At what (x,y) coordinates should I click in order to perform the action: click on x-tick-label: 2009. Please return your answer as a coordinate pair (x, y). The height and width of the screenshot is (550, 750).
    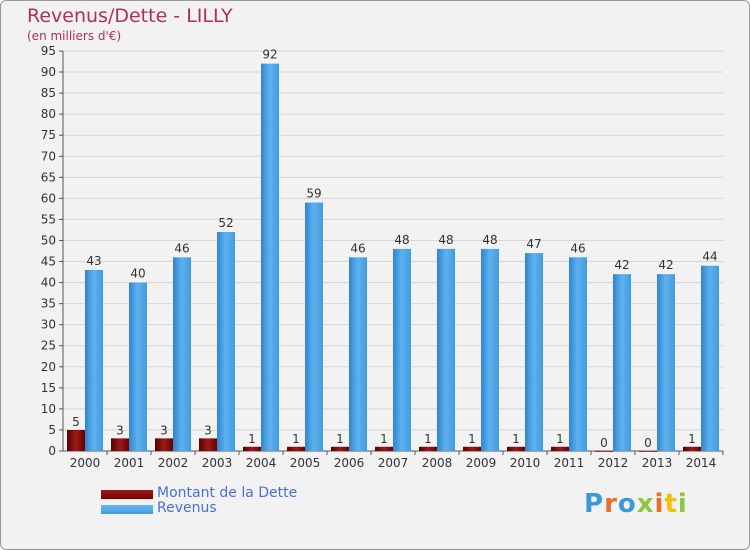
    Looking at the image, I should click on (481, 463).